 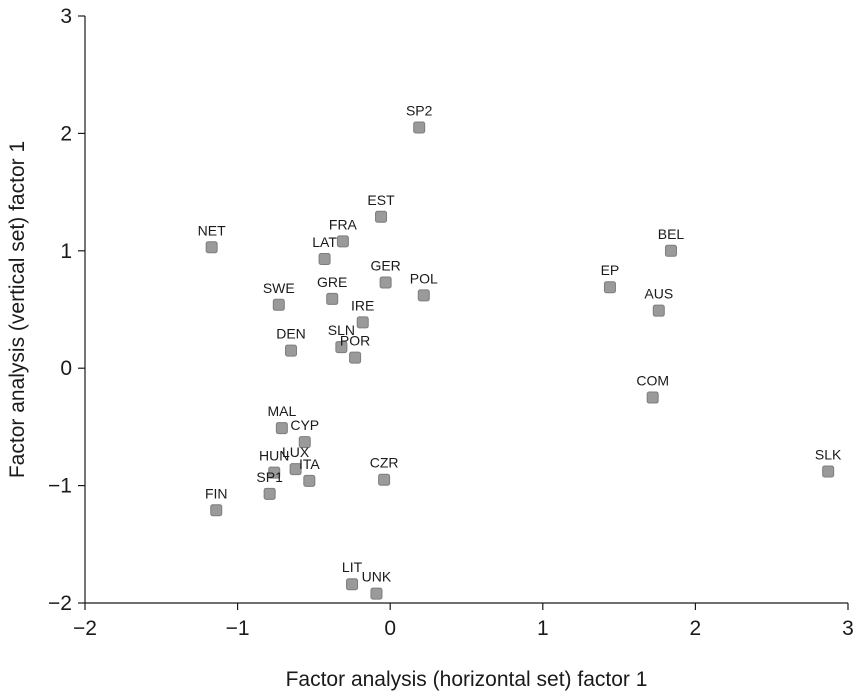 I want to click on point-label-pol: POL, so click(x=424, y=278).